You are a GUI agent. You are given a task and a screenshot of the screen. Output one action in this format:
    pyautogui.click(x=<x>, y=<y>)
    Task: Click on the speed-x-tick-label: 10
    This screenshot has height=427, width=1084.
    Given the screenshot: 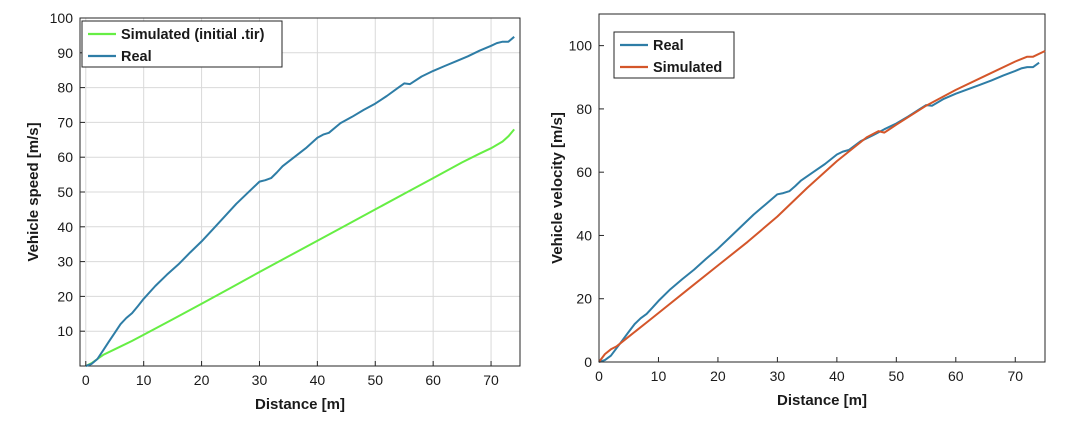 What is the action you would take?
    pyautogui.click(x=144, y=380)
    